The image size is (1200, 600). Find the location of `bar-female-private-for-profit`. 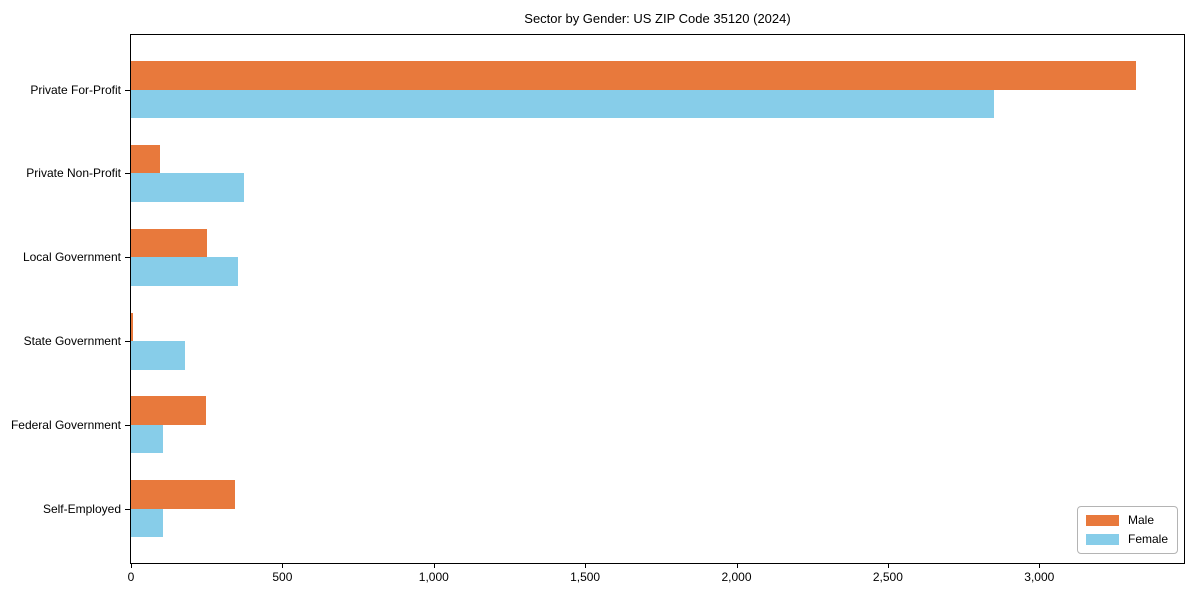

bar-female-private-for-profit is located at coordinates (562, 103).